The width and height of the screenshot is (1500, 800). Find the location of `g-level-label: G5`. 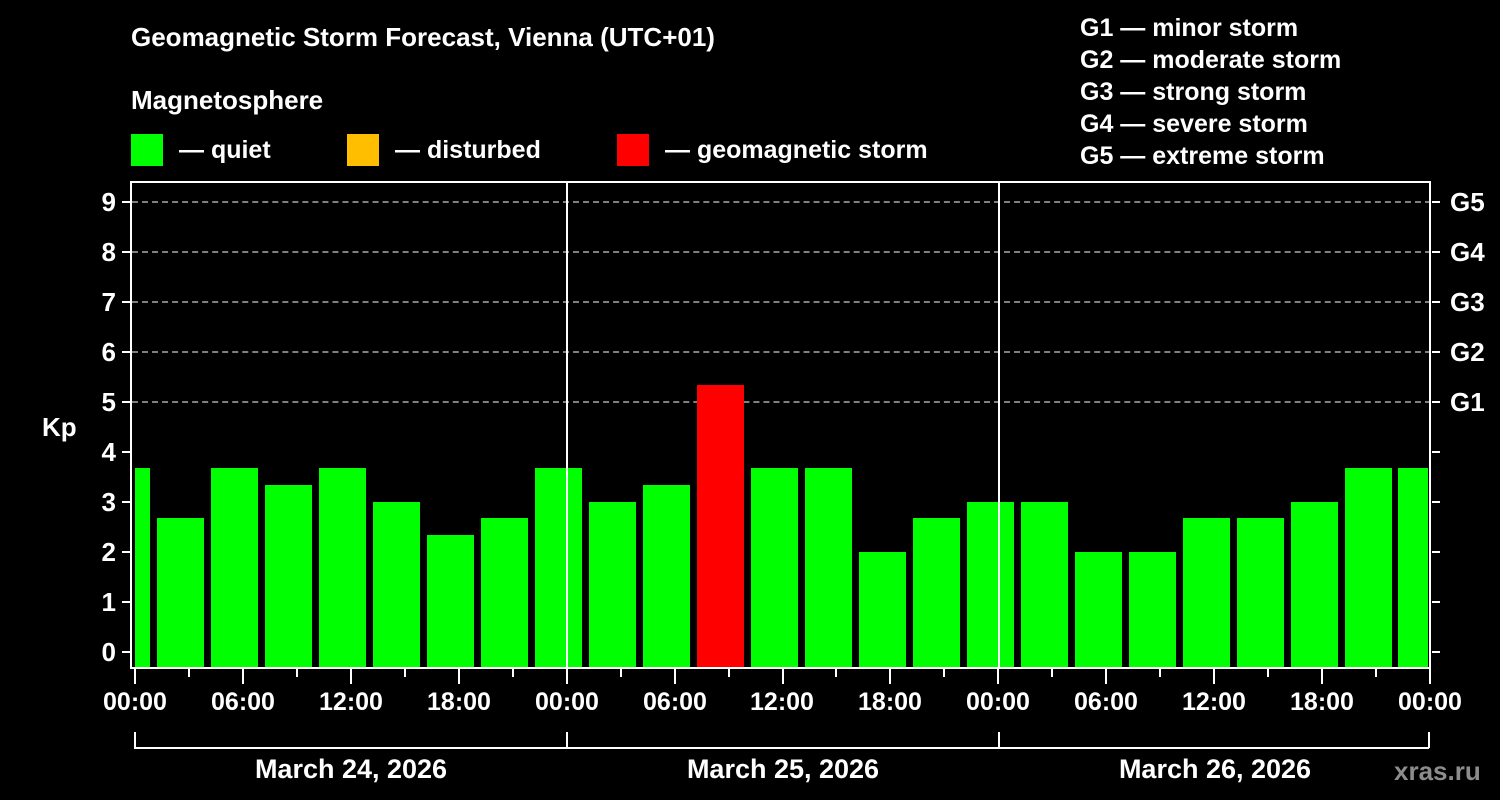

g-level-label: G5 is located at coordinates (1467, 202).